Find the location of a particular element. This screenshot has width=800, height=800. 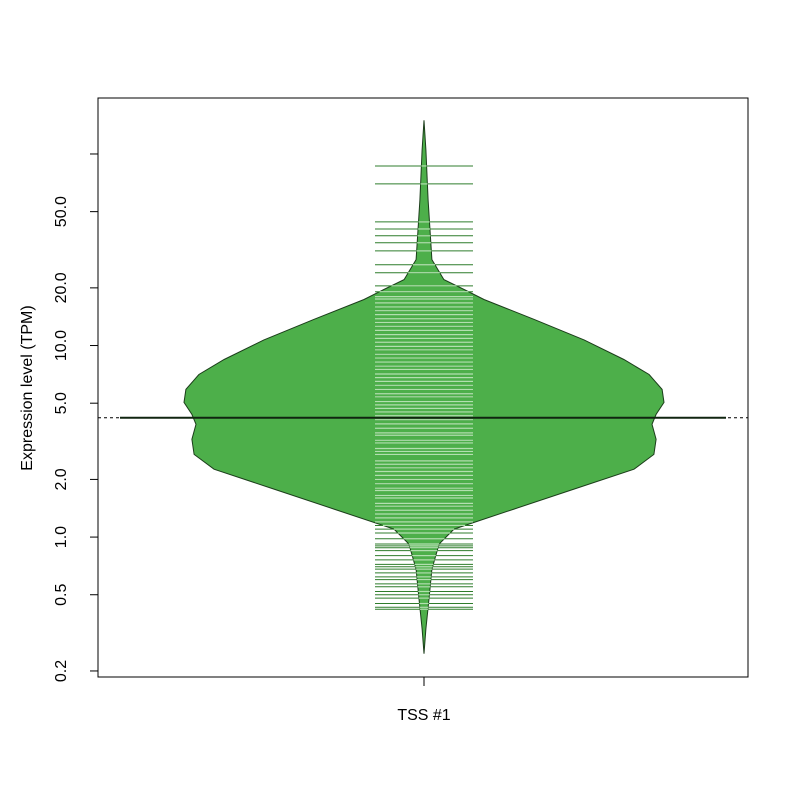

y-tick-label: 0.5 is located at coordinates (61, 595).